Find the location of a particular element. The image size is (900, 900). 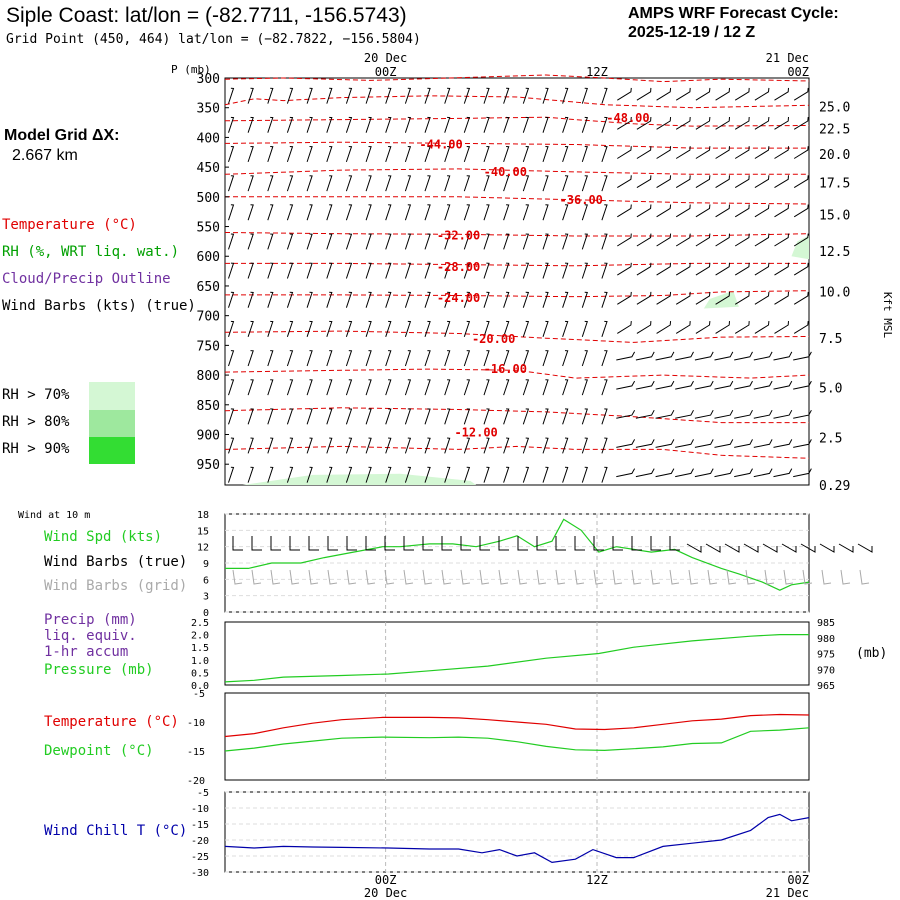

temp-contour-label: -16.00 is located at coordinates (505, 369).